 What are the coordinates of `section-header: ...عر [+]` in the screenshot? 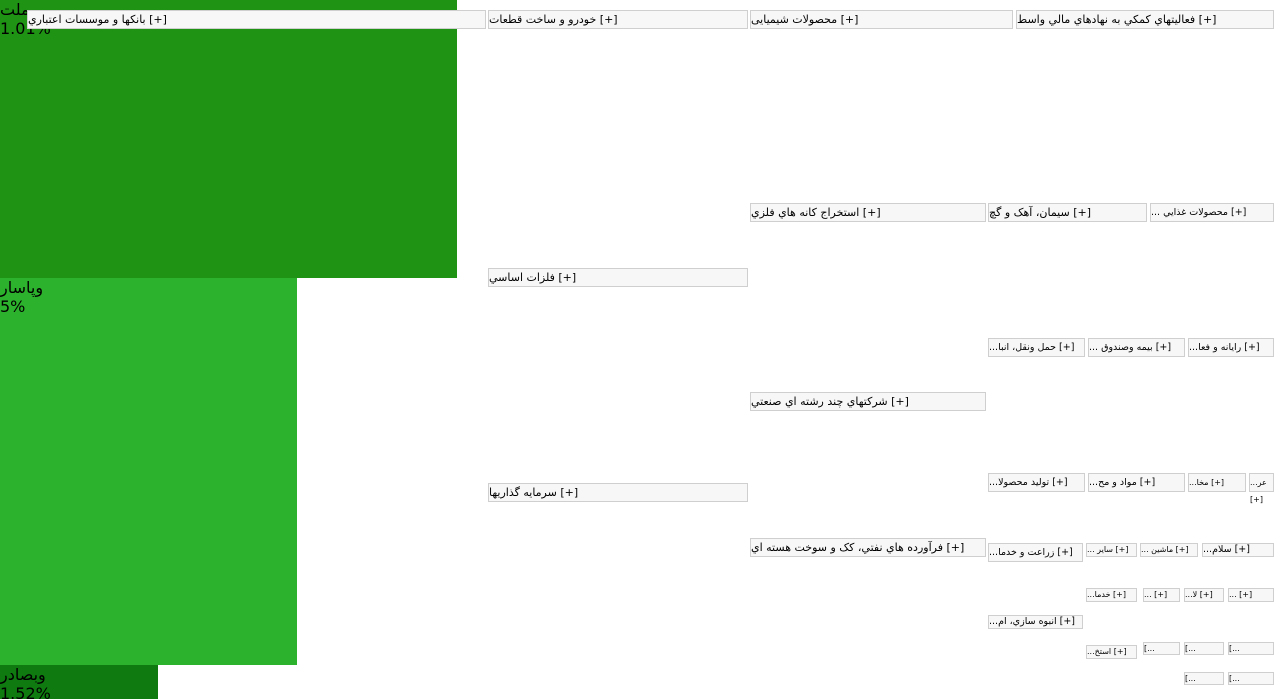 It's located at (1261, 488).